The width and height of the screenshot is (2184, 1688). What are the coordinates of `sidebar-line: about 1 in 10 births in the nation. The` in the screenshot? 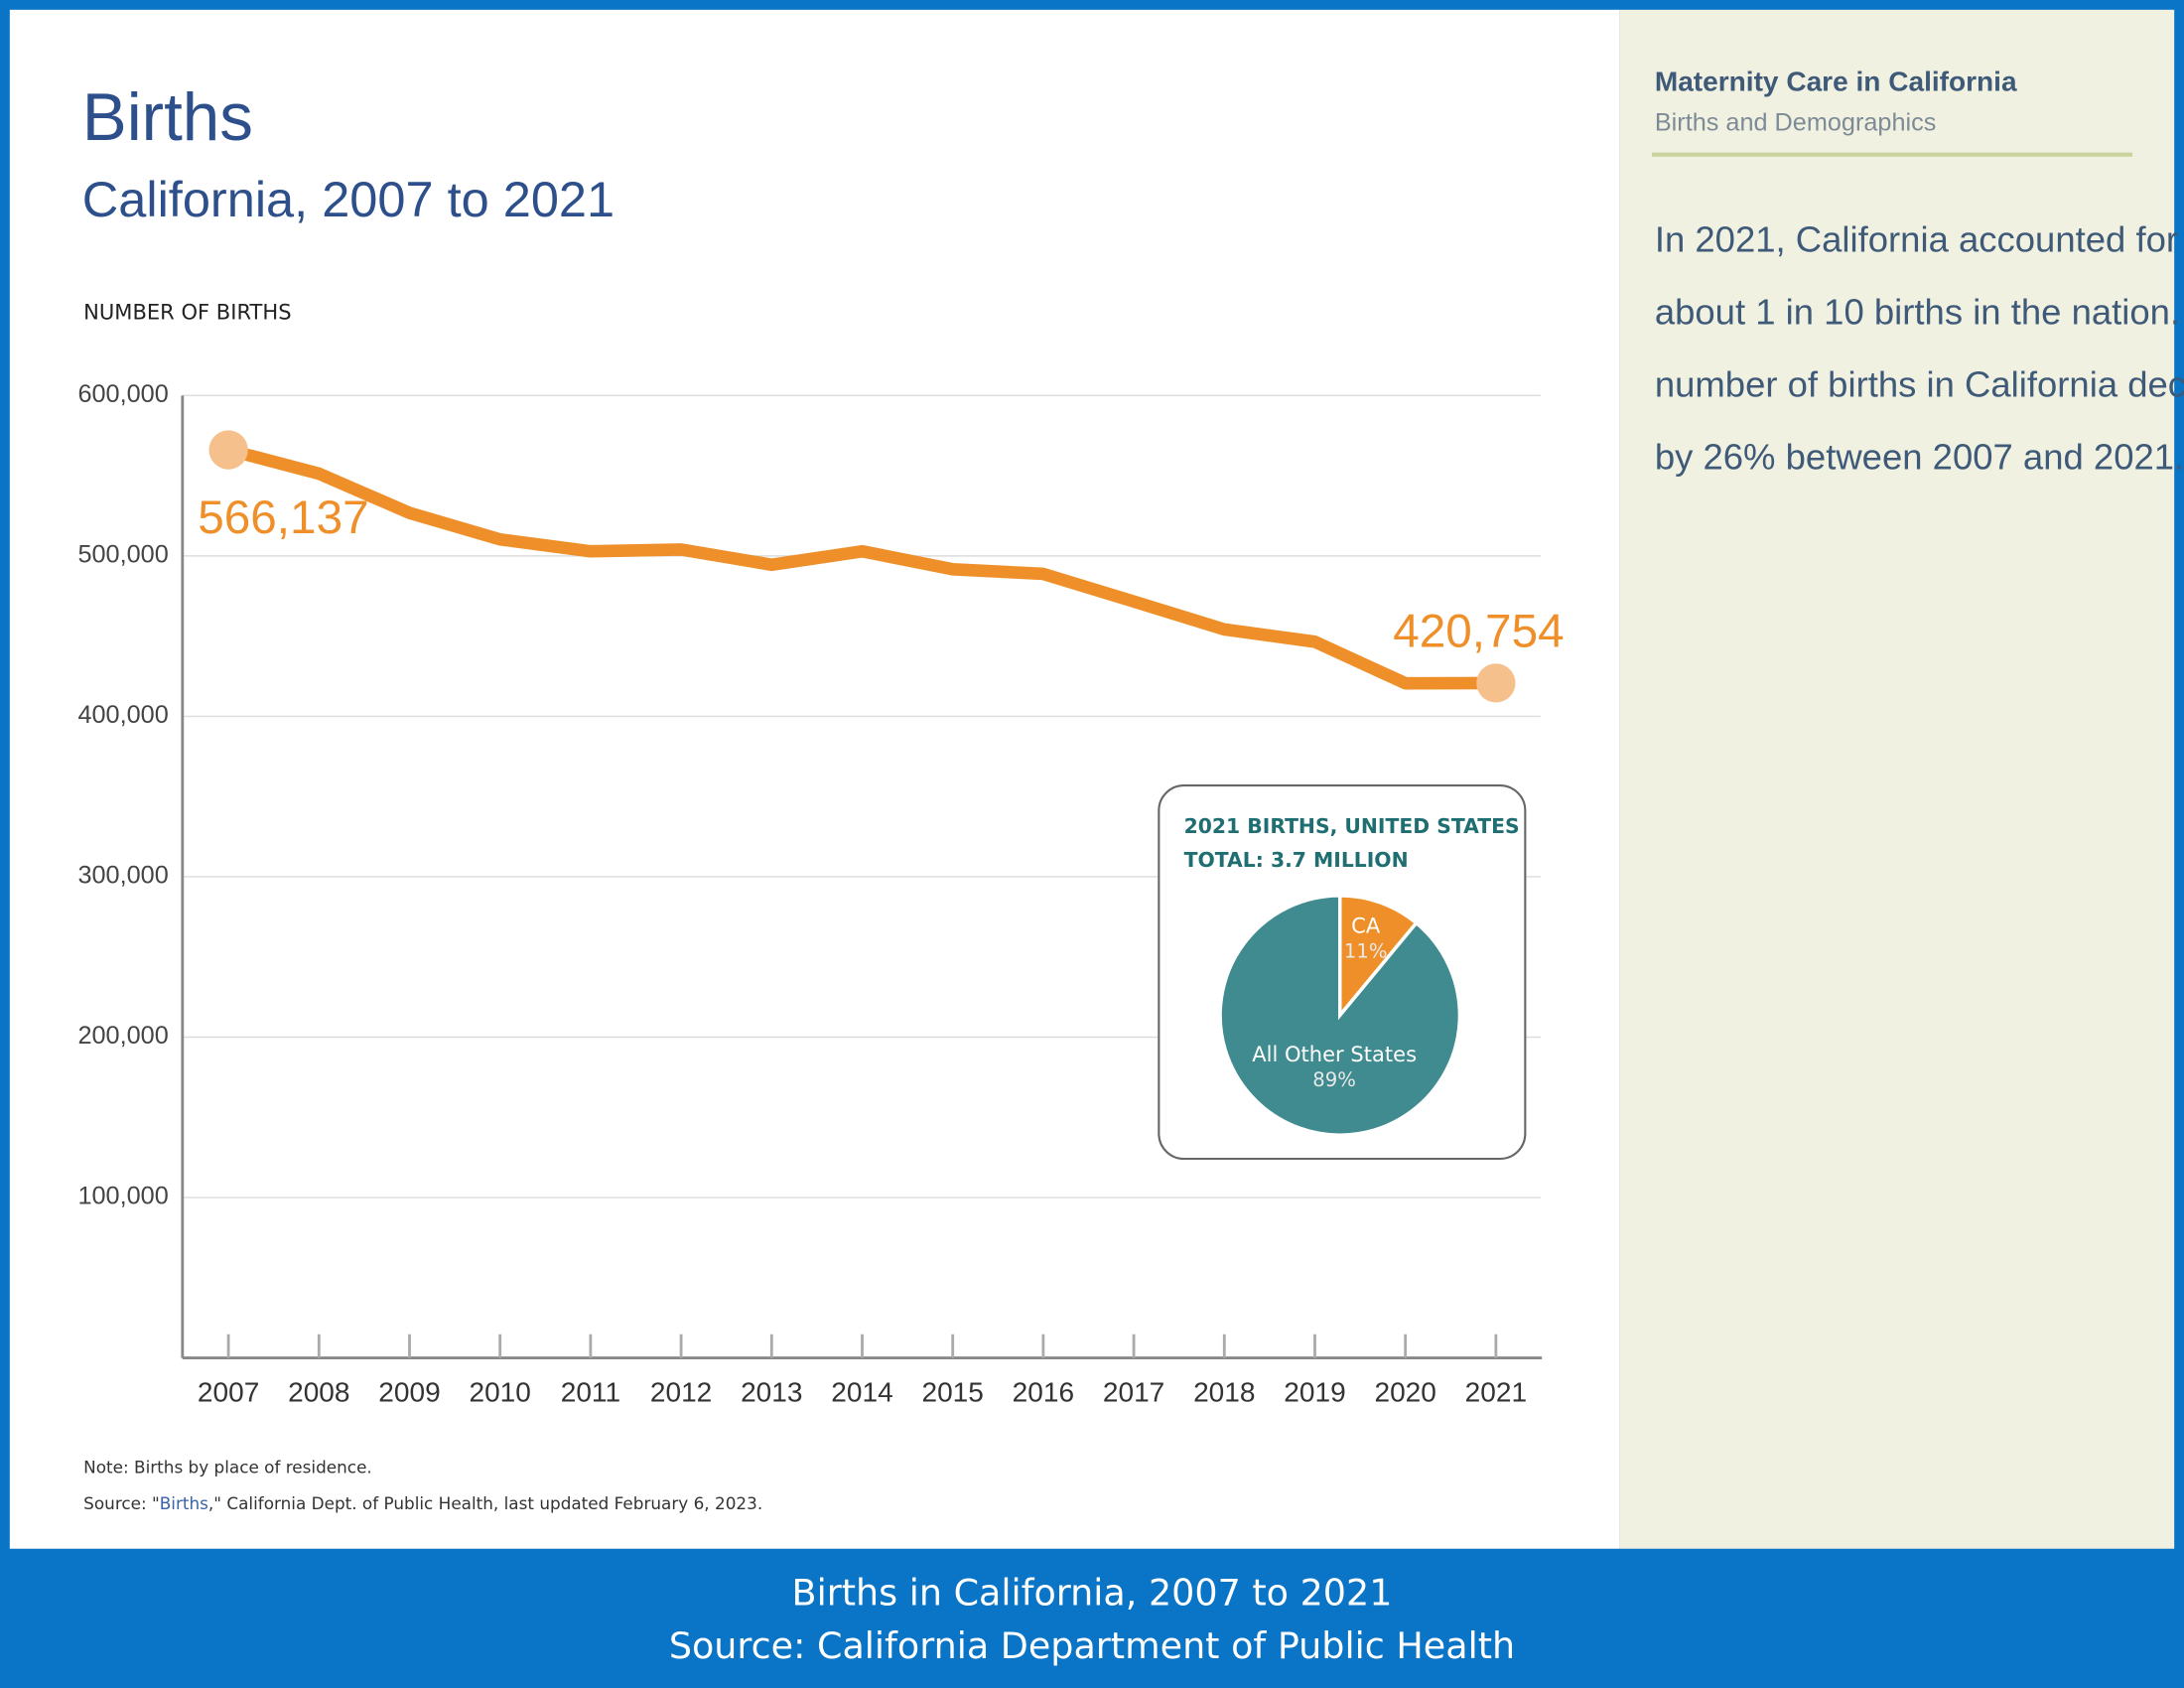 It's located at (1919, 312).